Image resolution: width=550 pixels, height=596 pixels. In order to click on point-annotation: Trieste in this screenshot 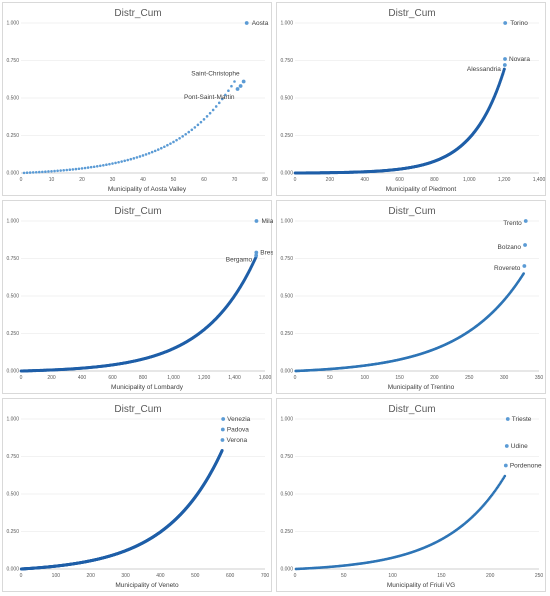, I will do `click(522, 419)`.